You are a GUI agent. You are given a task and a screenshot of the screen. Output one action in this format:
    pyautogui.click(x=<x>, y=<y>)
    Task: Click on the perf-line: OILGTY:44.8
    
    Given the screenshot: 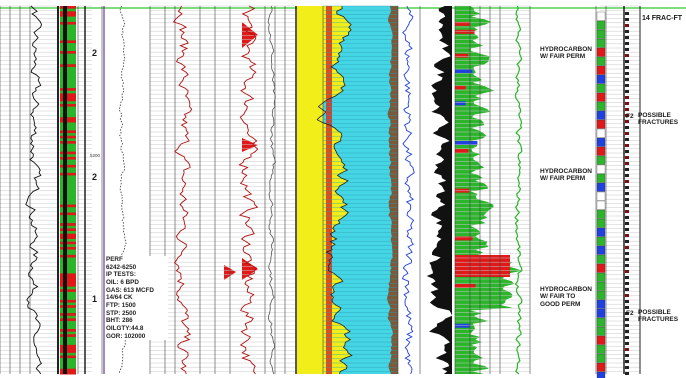 What is the action you would take?
    pyautogui.click(x=125, y=329)
    